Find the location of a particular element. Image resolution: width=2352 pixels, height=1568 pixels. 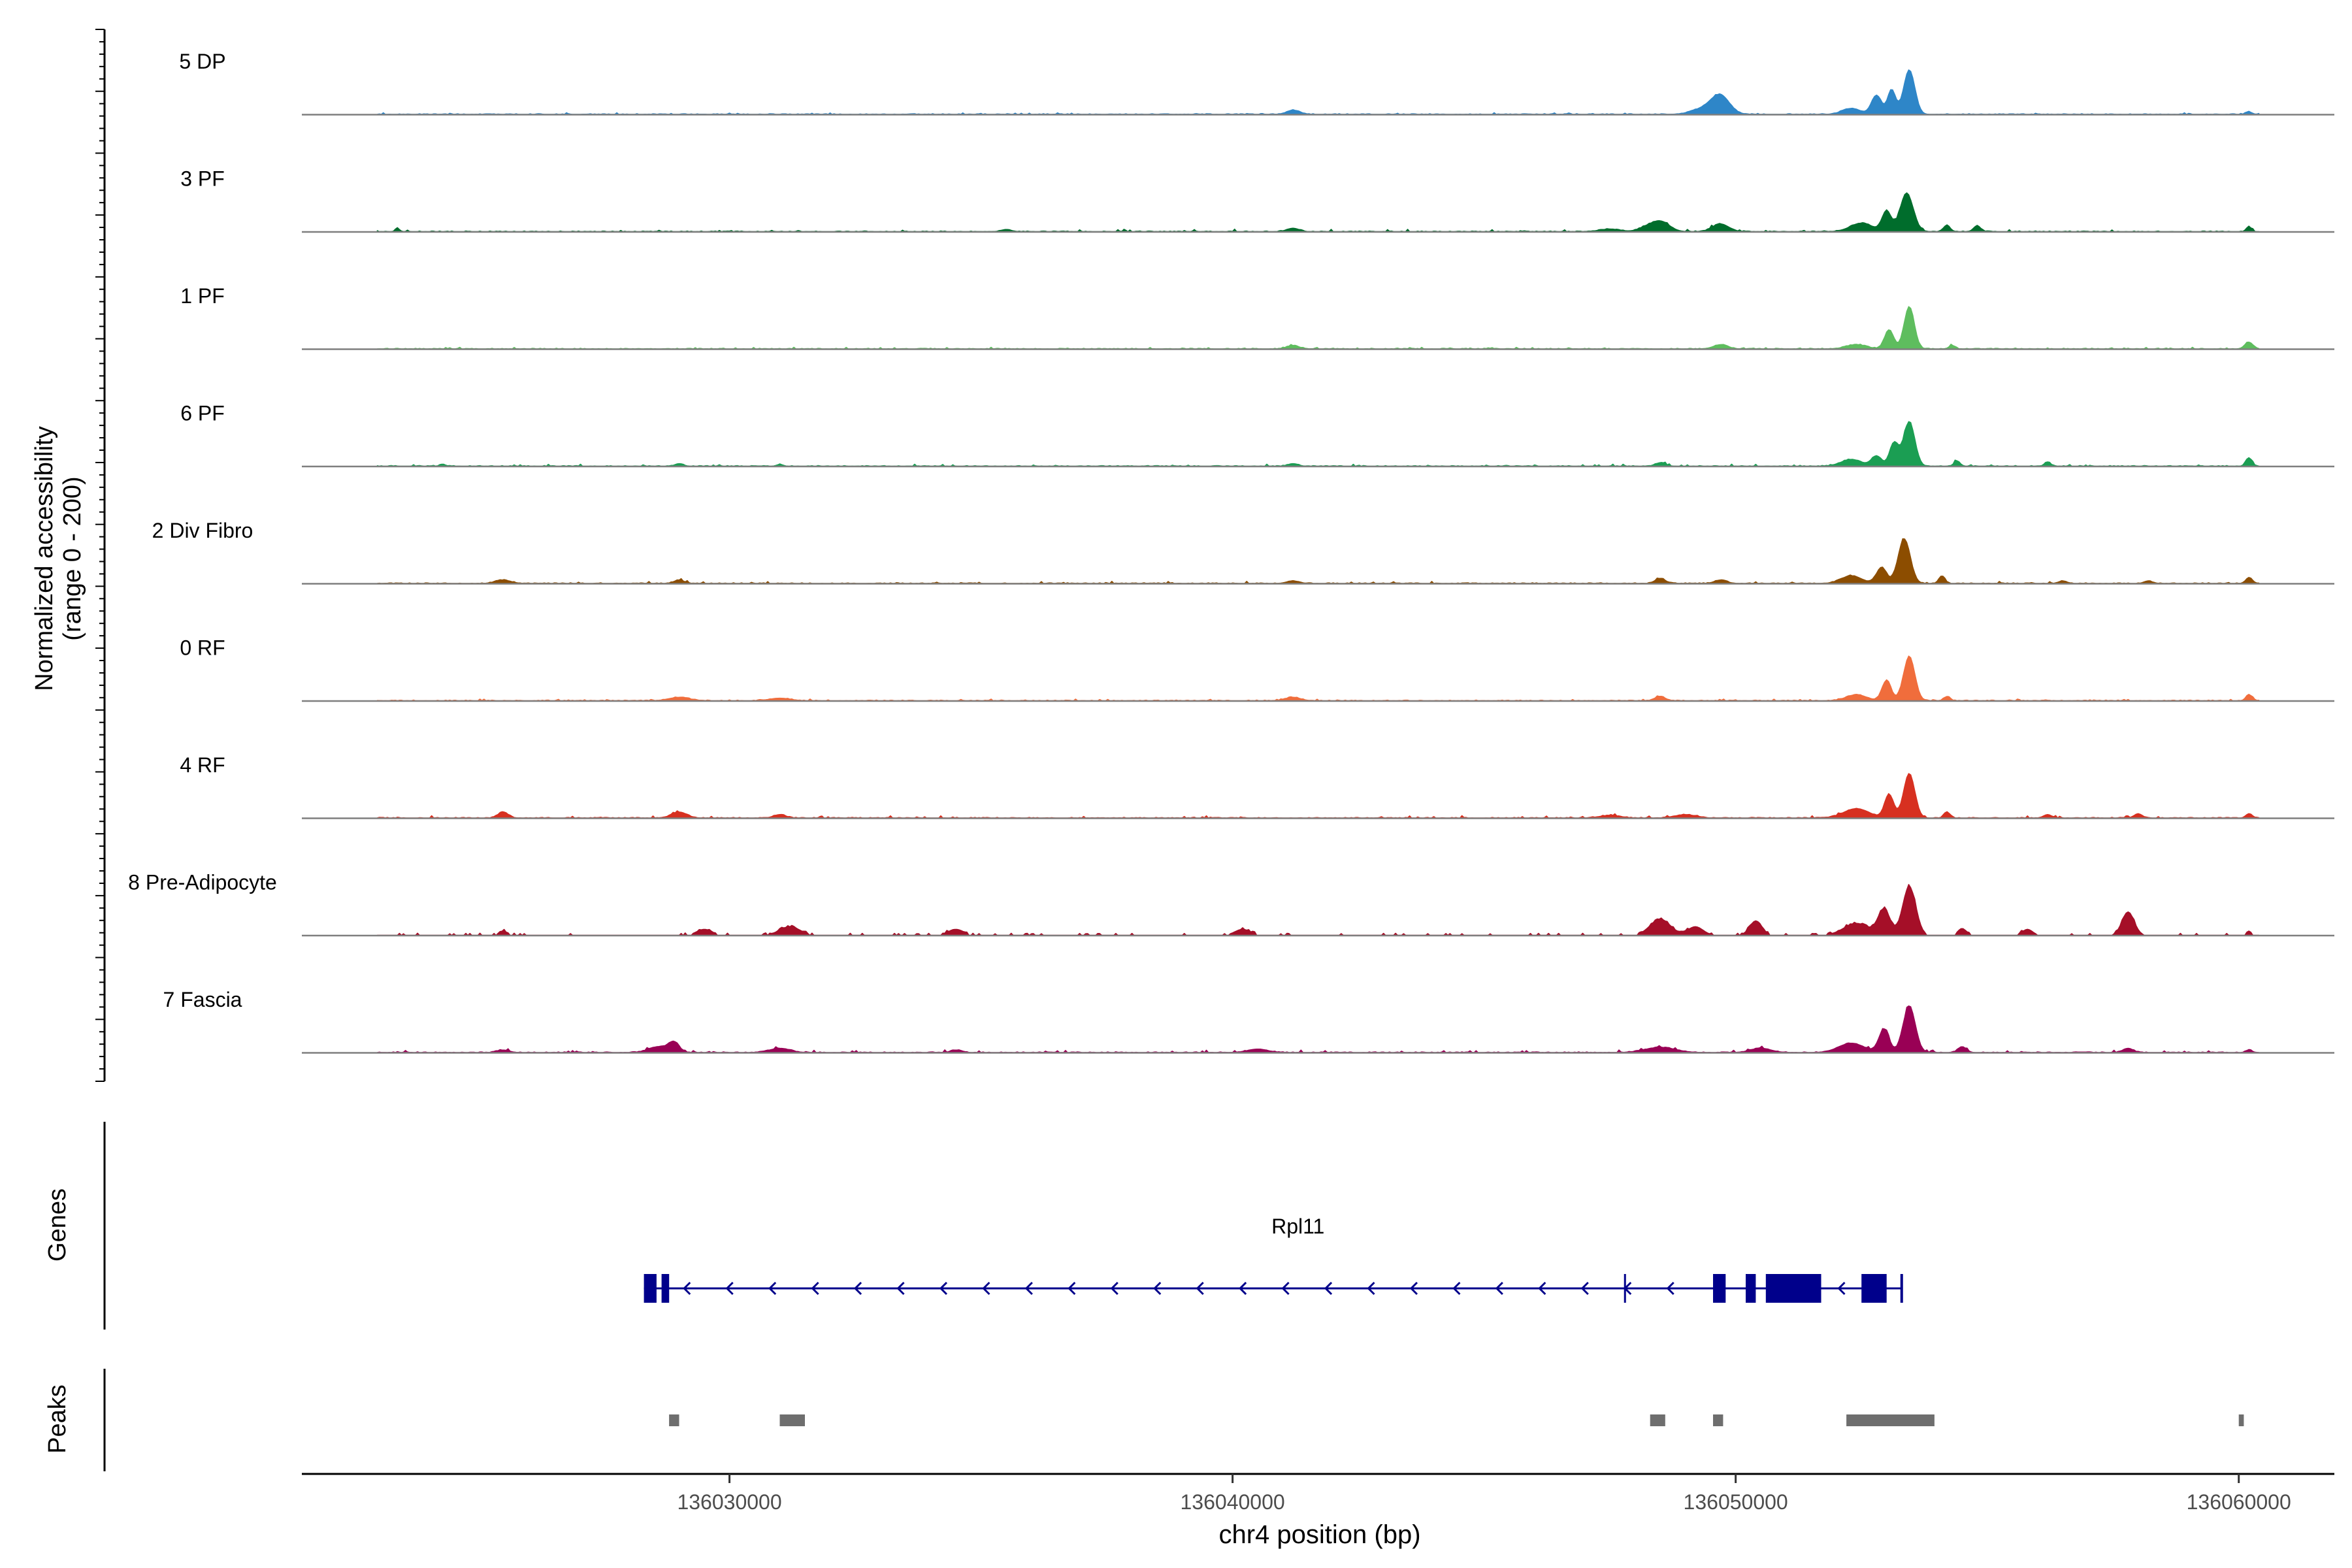

track-3-pf: 3 PF is located at coordinates (1257, 200).